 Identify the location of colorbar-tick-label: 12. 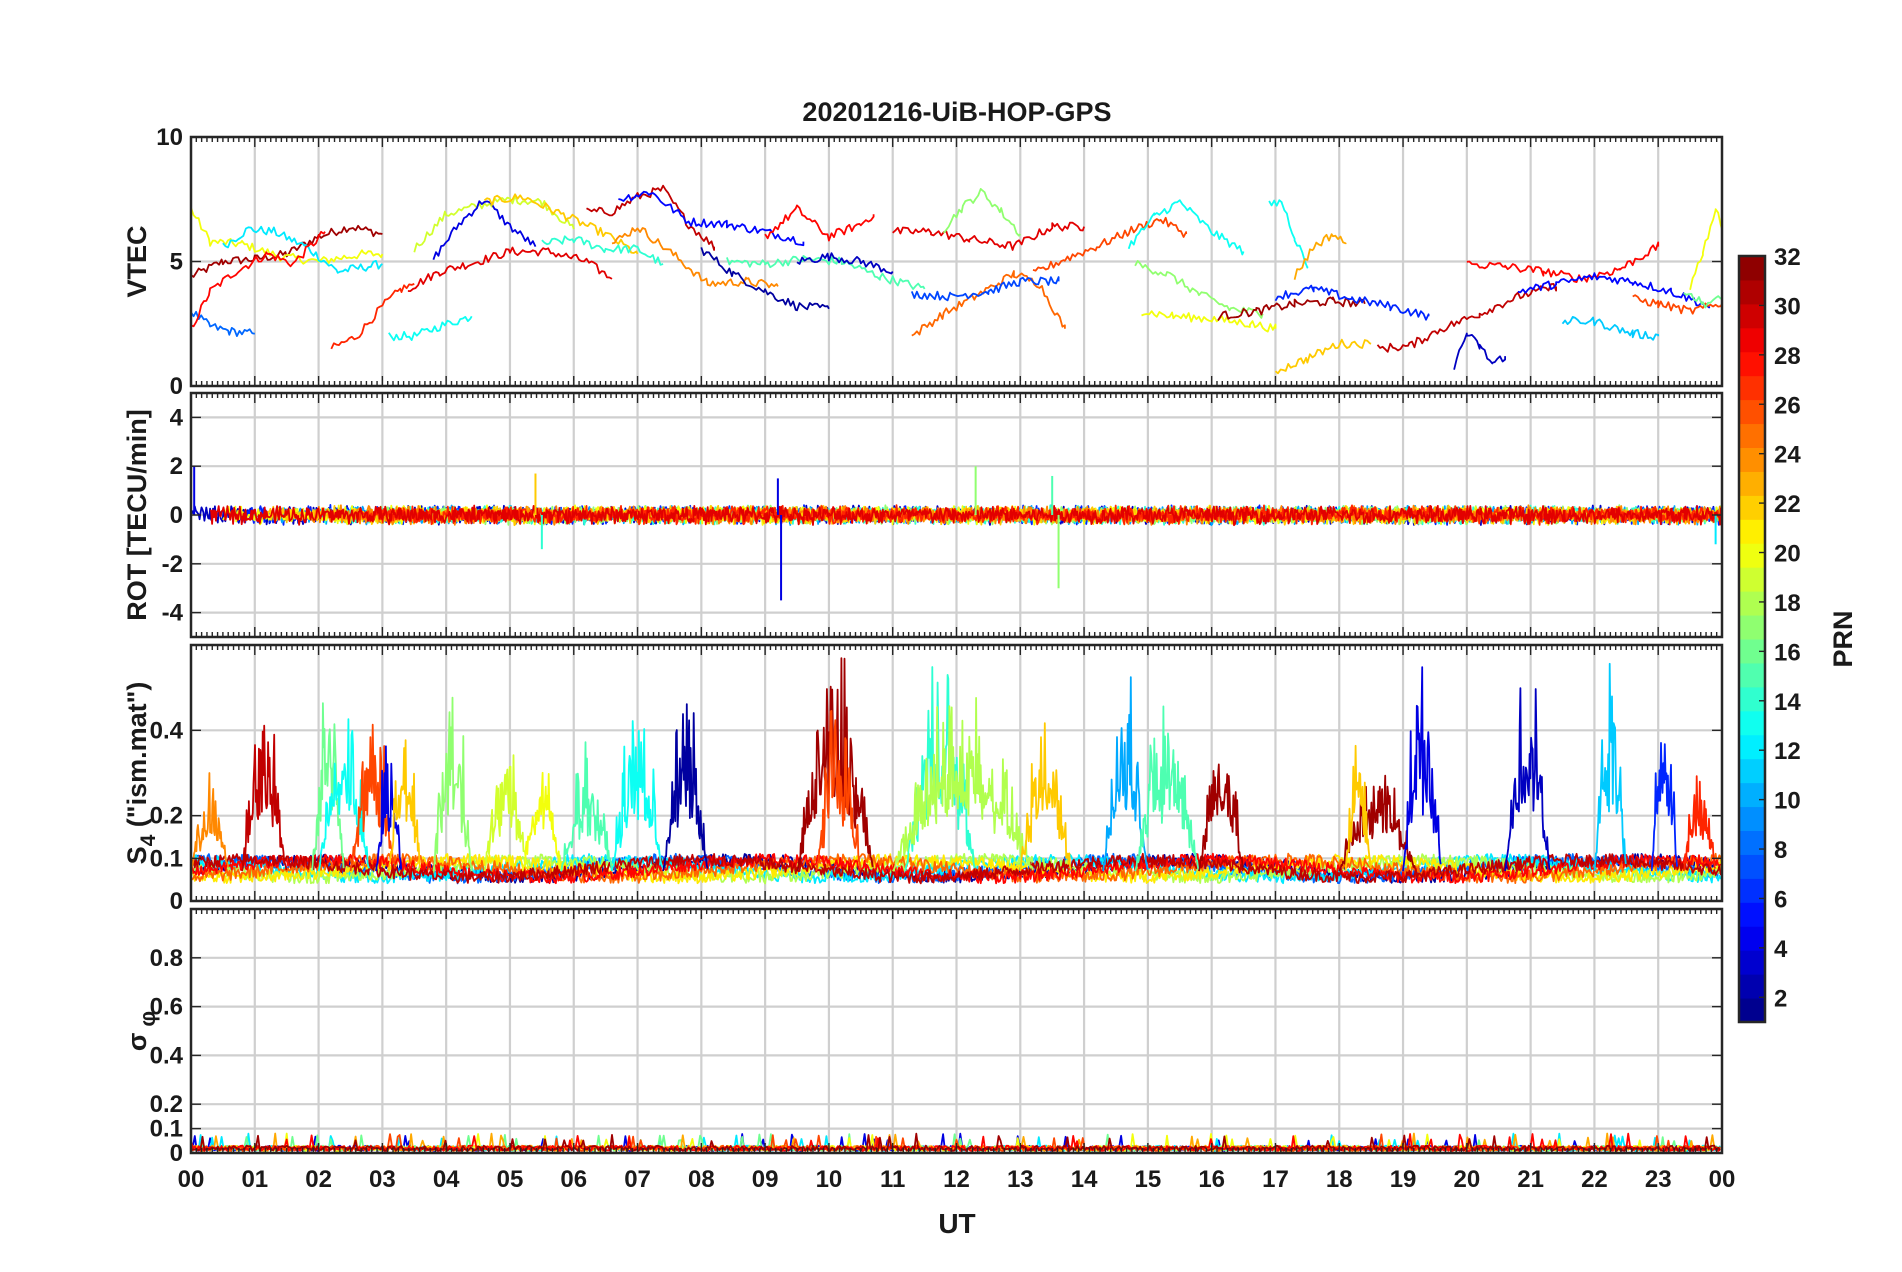
(1787, 751).